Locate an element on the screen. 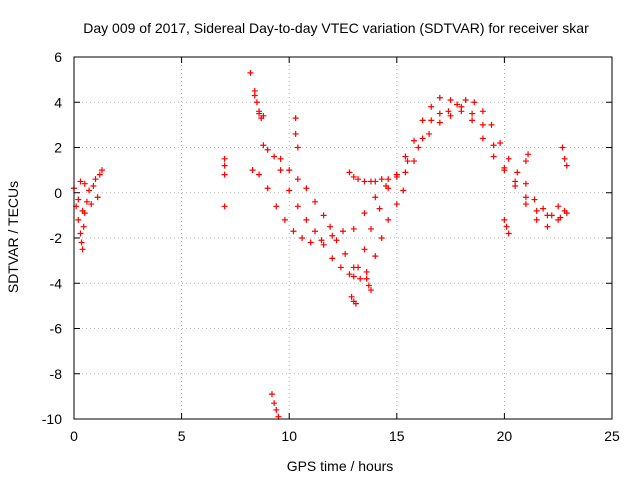 The width and height of the screenshot is (640, 480). y-tick-label: -6 is located at coordinates (56, 329).